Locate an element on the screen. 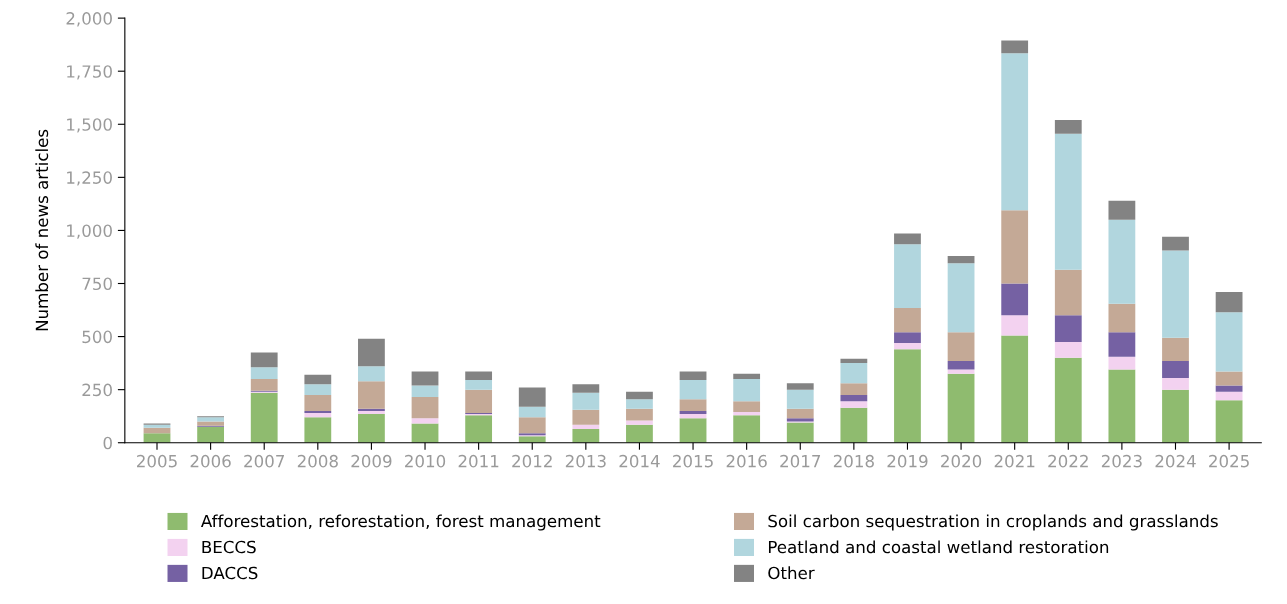 The image size is (1287, 604). y-axis-title: Number of news articles is located at coordinates (42, 230).